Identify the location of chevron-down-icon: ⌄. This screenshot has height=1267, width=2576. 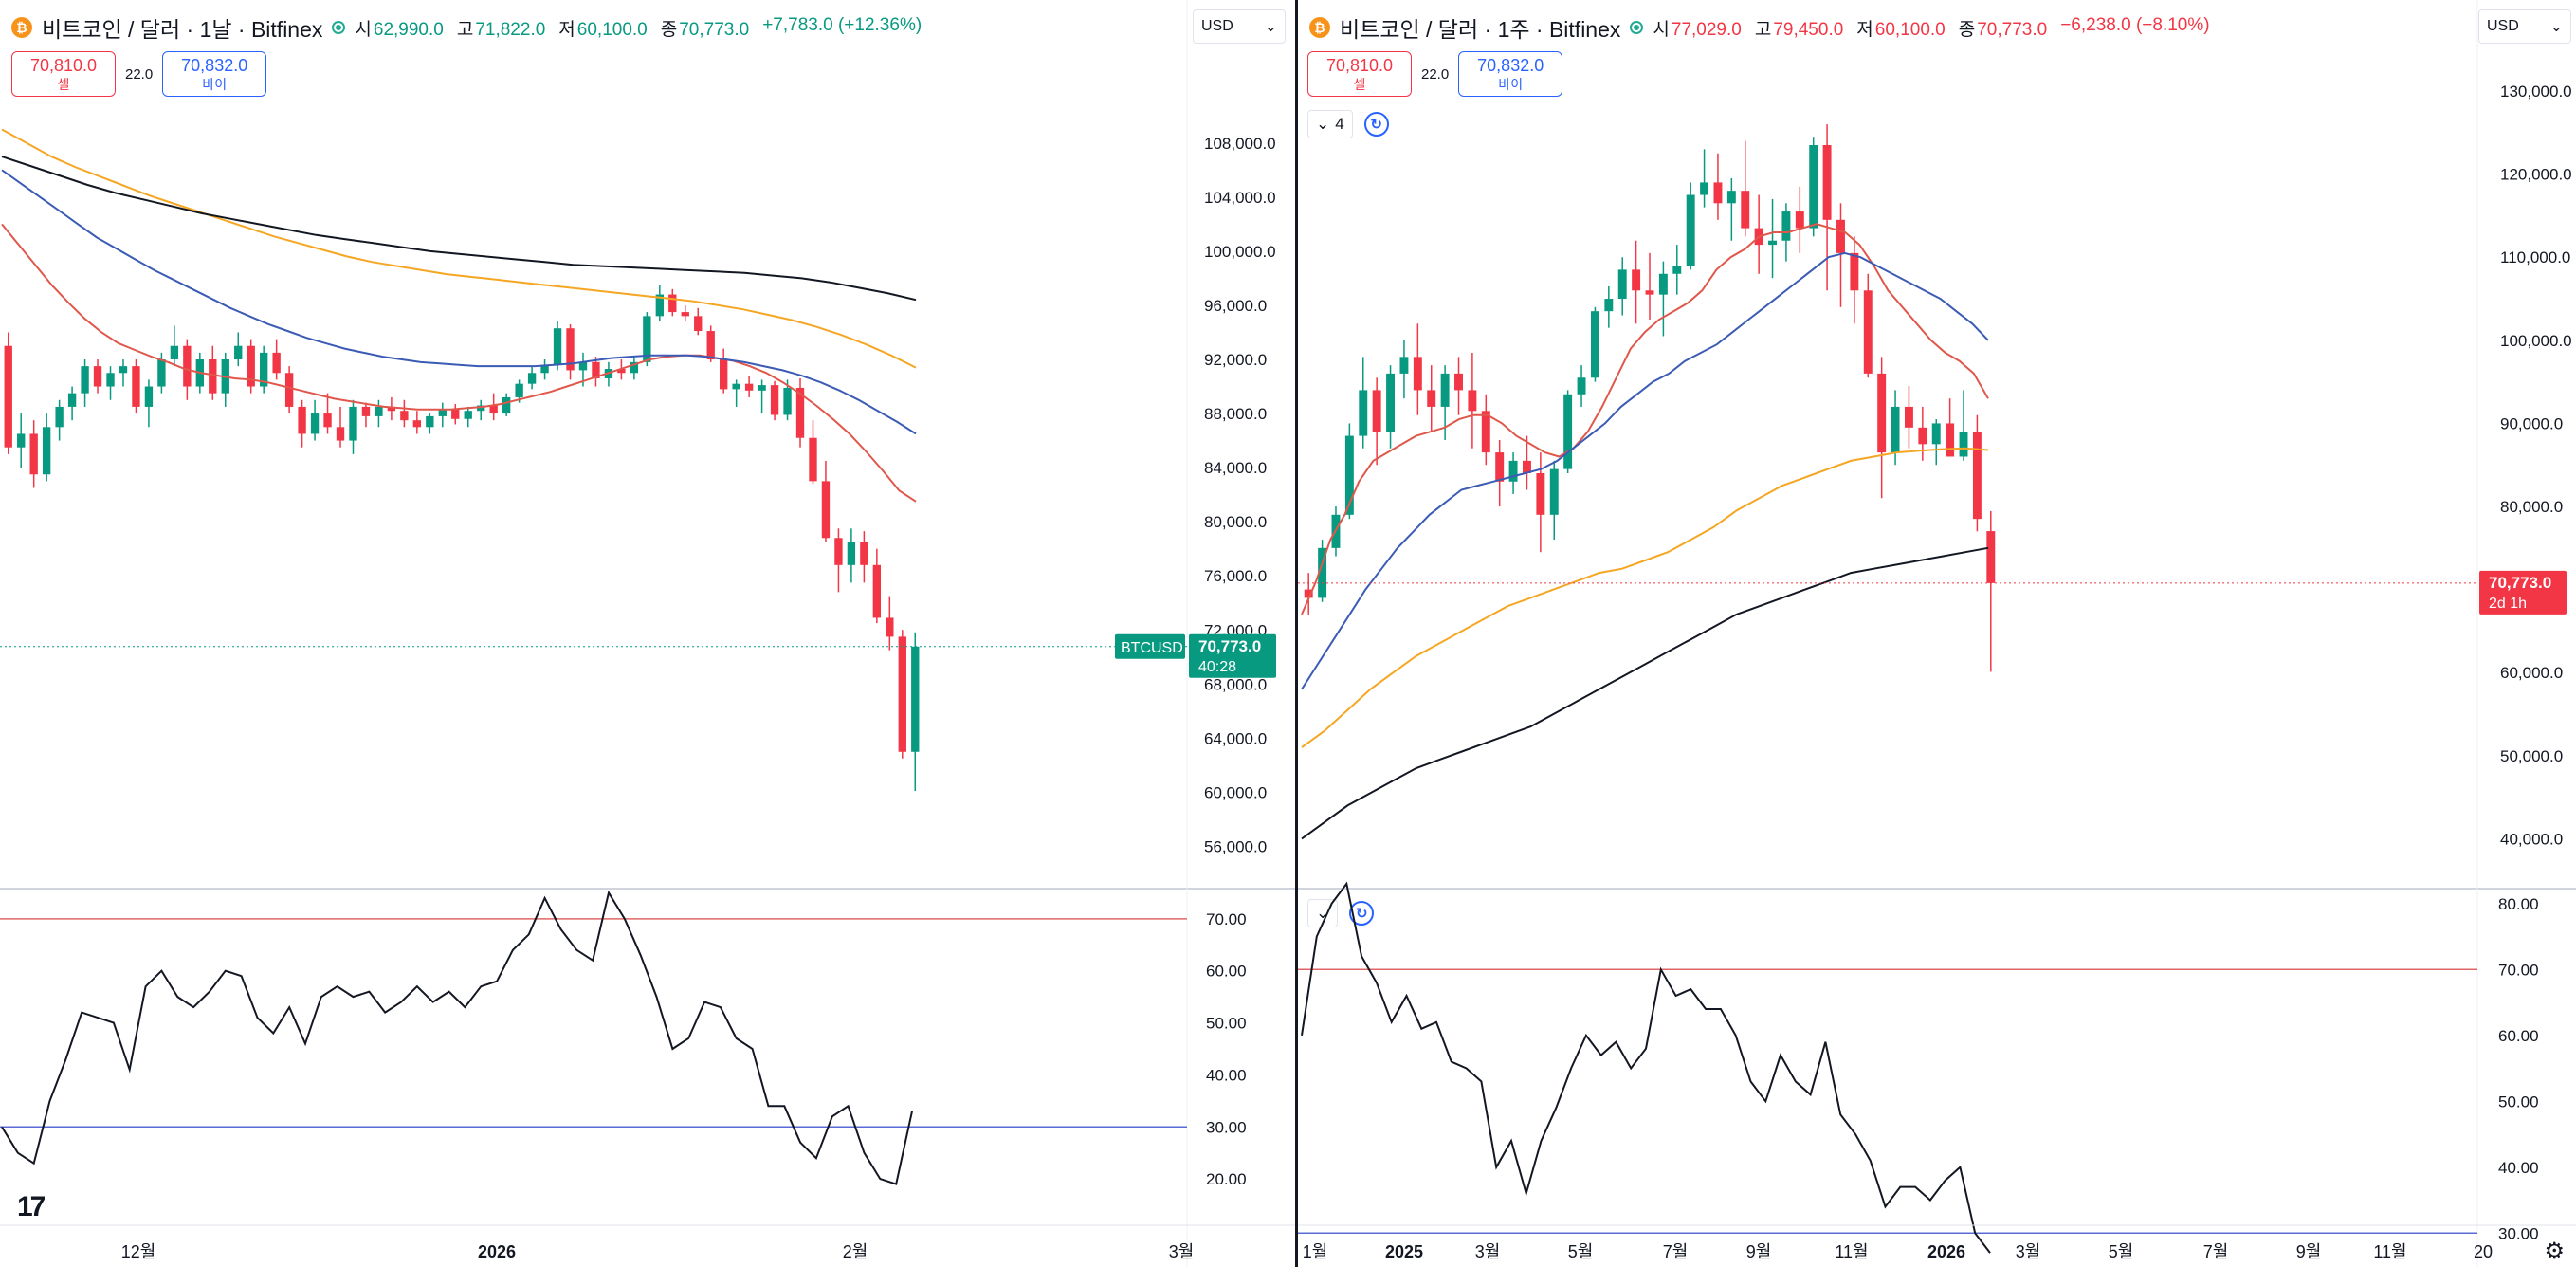
(1323, 913).